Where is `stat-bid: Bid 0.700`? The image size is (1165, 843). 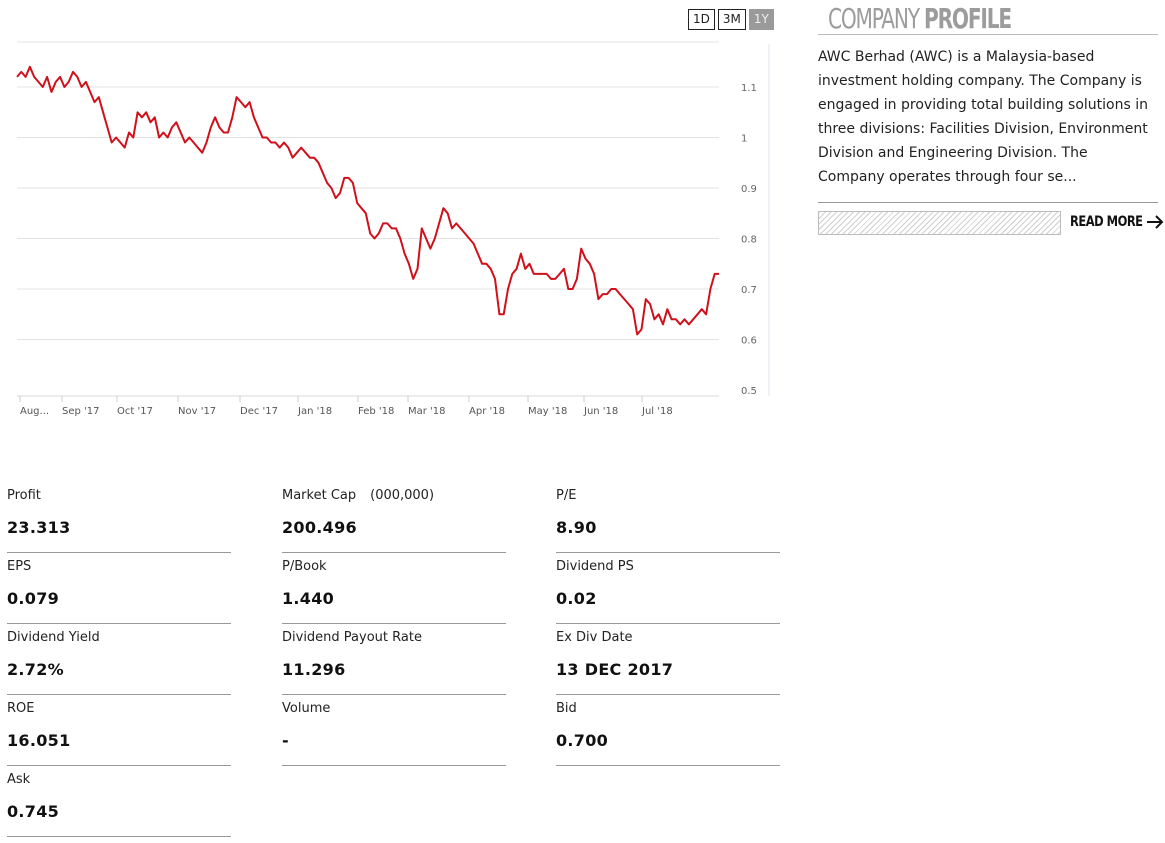 stat-bid: Bid 0.700 is located at coordinates (668, 736).